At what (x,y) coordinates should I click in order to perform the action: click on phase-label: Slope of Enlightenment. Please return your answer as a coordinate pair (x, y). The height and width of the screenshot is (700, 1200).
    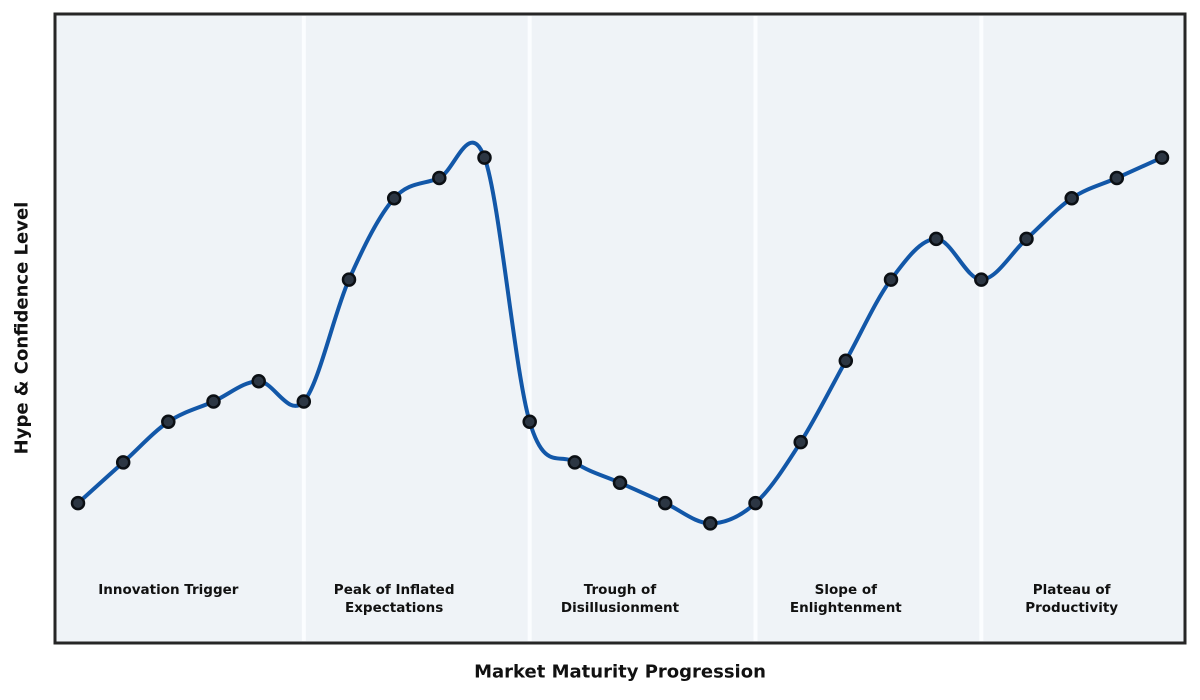
    Looking at the image, I should click on (846, 599).